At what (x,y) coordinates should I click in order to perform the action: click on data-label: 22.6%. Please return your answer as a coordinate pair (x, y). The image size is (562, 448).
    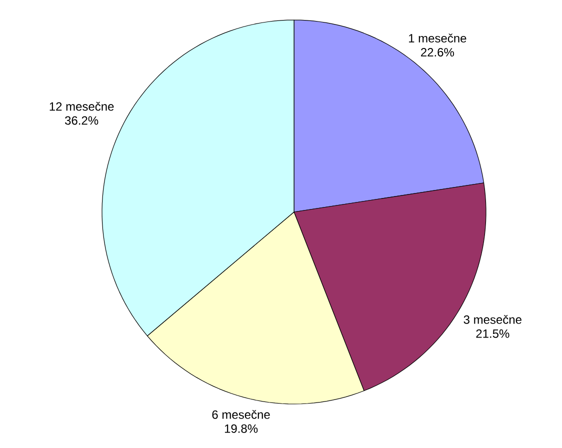
    Looking at the image, I should click on (437, 52).